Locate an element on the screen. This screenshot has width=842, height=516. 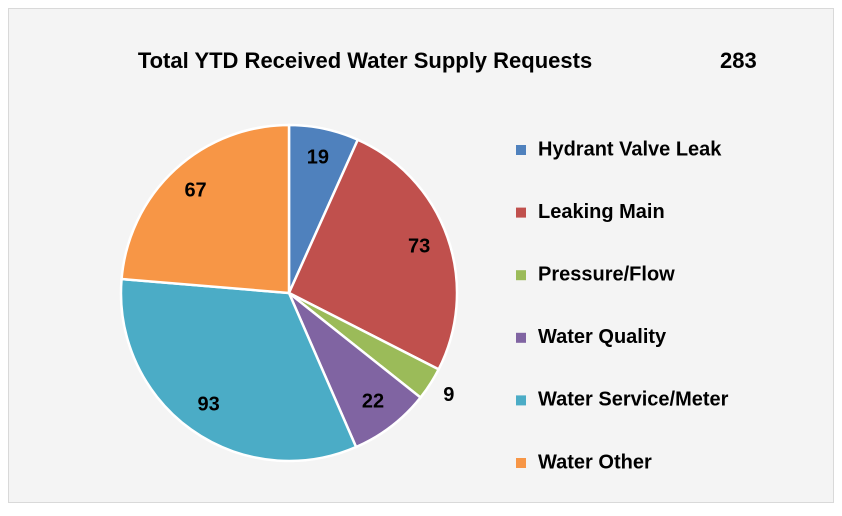
legend-label: Water Other is located at coordinates (595, 462).